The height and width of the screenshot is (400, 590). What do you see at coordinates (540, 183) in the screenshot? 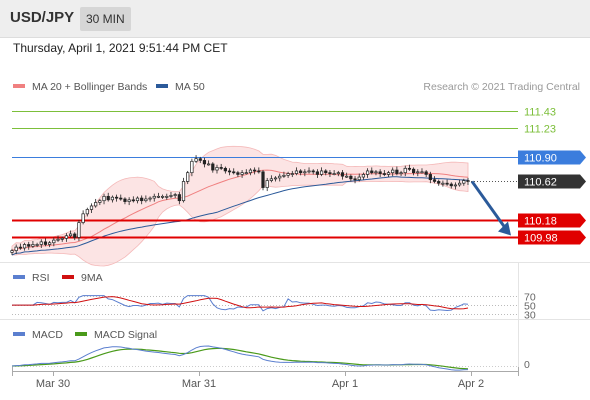
I see `last-price-label: 110.62` at bounding box center [540, 183].